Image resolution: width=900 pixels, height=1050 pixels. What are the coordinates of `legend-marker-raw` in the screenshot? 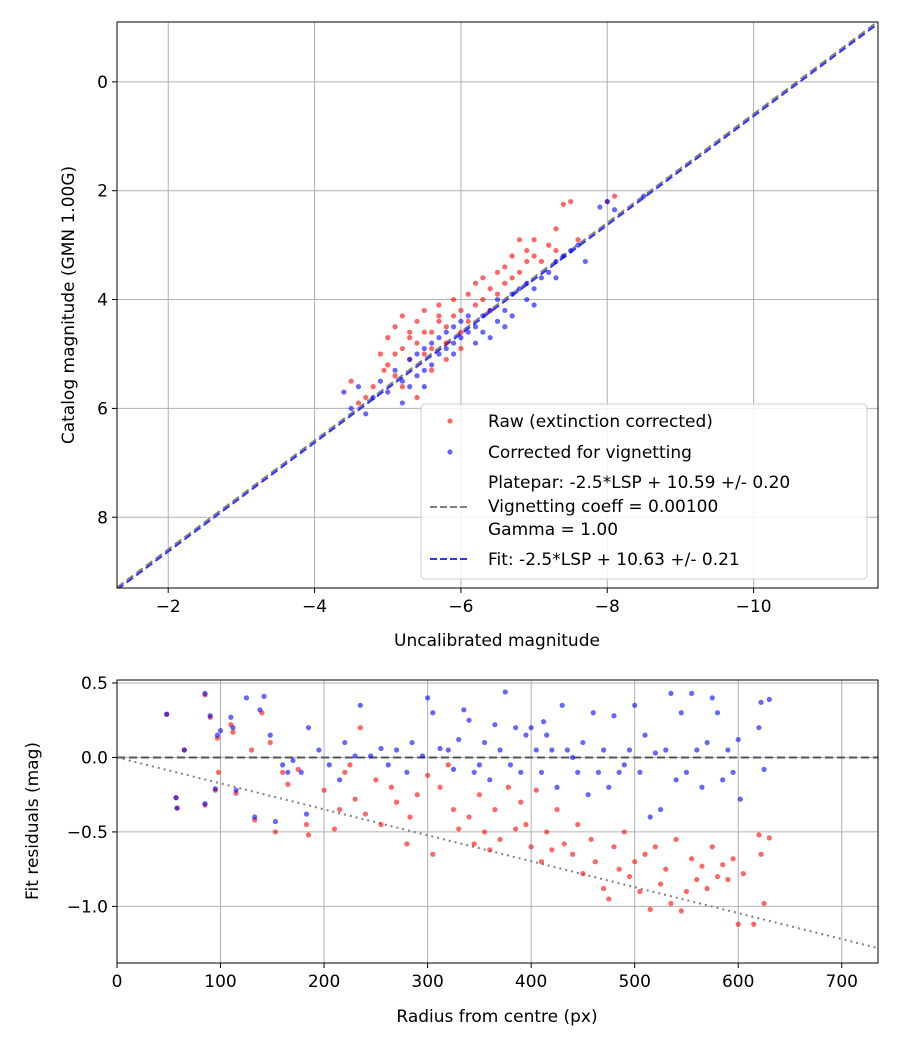 It's located at (450, 421).